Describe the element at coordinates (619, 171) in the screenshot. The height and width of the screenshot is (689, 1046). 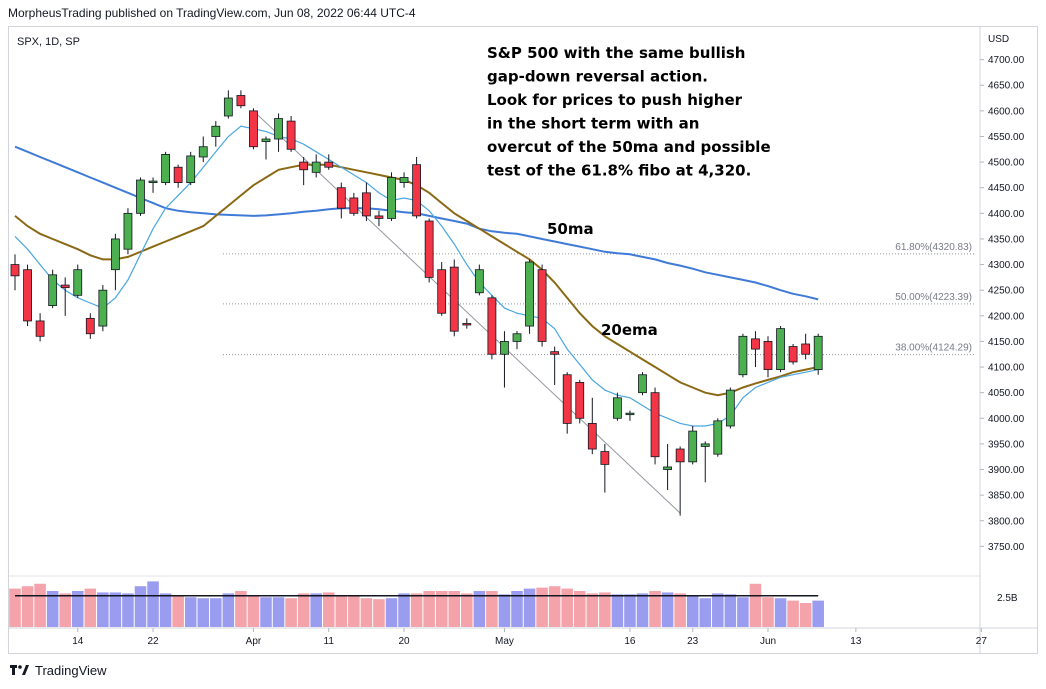
I see `annotation-line: test of the 61.8% fibo at 4,320.` at that location.